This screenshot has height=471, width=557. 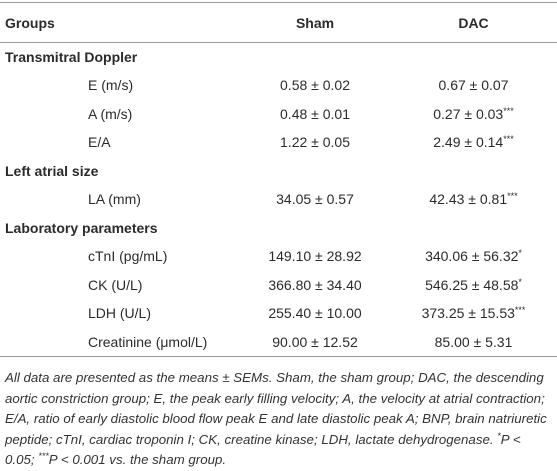 What do you see at coordinates (71, 57) in the screenshot?
I see `section-title: Transmitral Doppler` at bounding box center [71, 57].